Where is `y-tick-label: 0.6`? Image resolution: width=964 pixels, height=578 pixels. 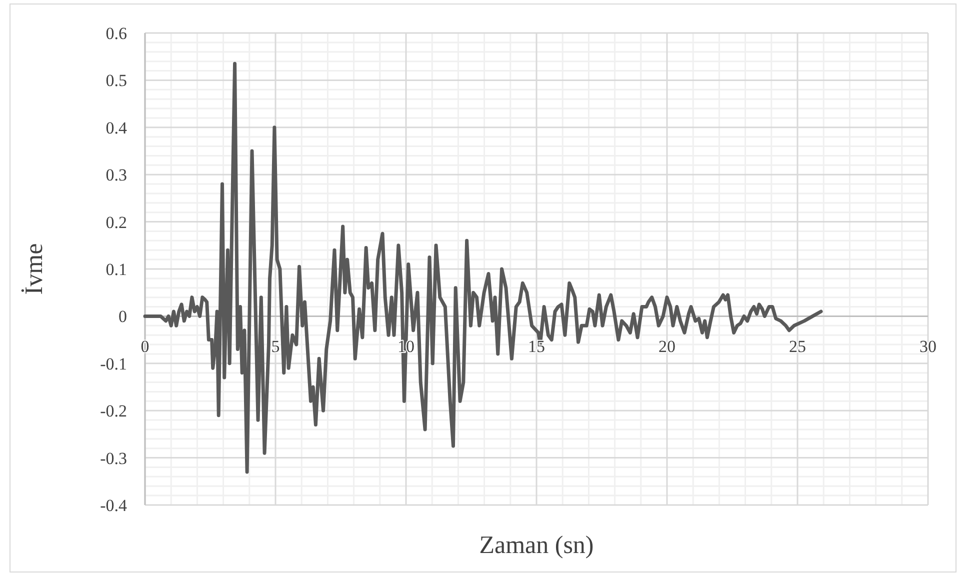
y-tick-label: 0.6 is located at coordinates (116, 33).